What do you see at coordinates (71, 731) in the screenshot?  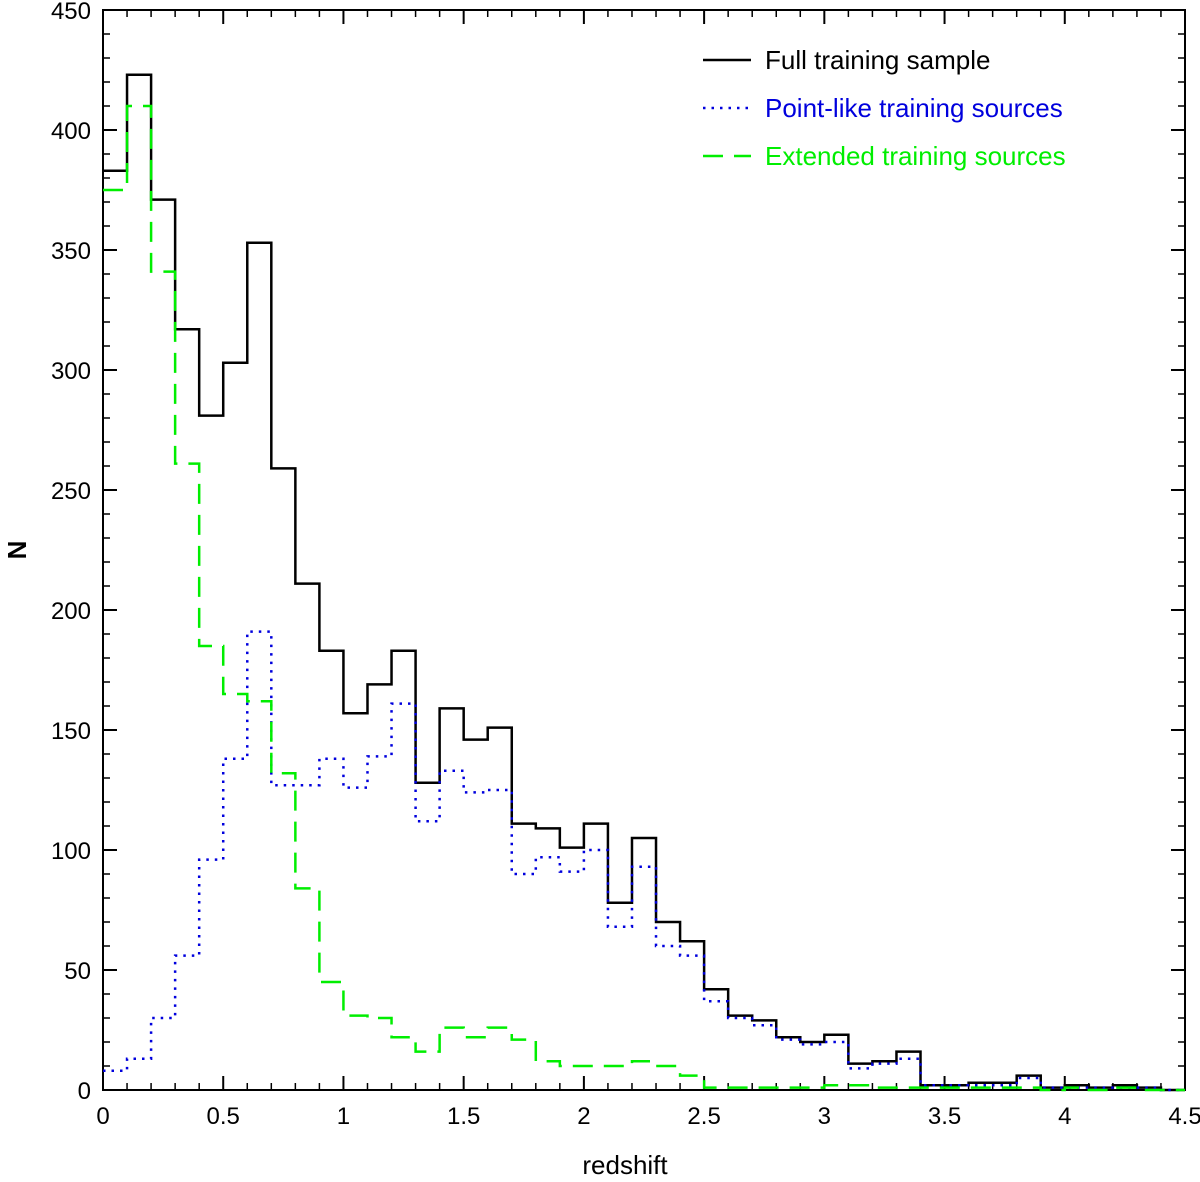 I see `y-tick-label: 150` at bounding box center [71, 731].